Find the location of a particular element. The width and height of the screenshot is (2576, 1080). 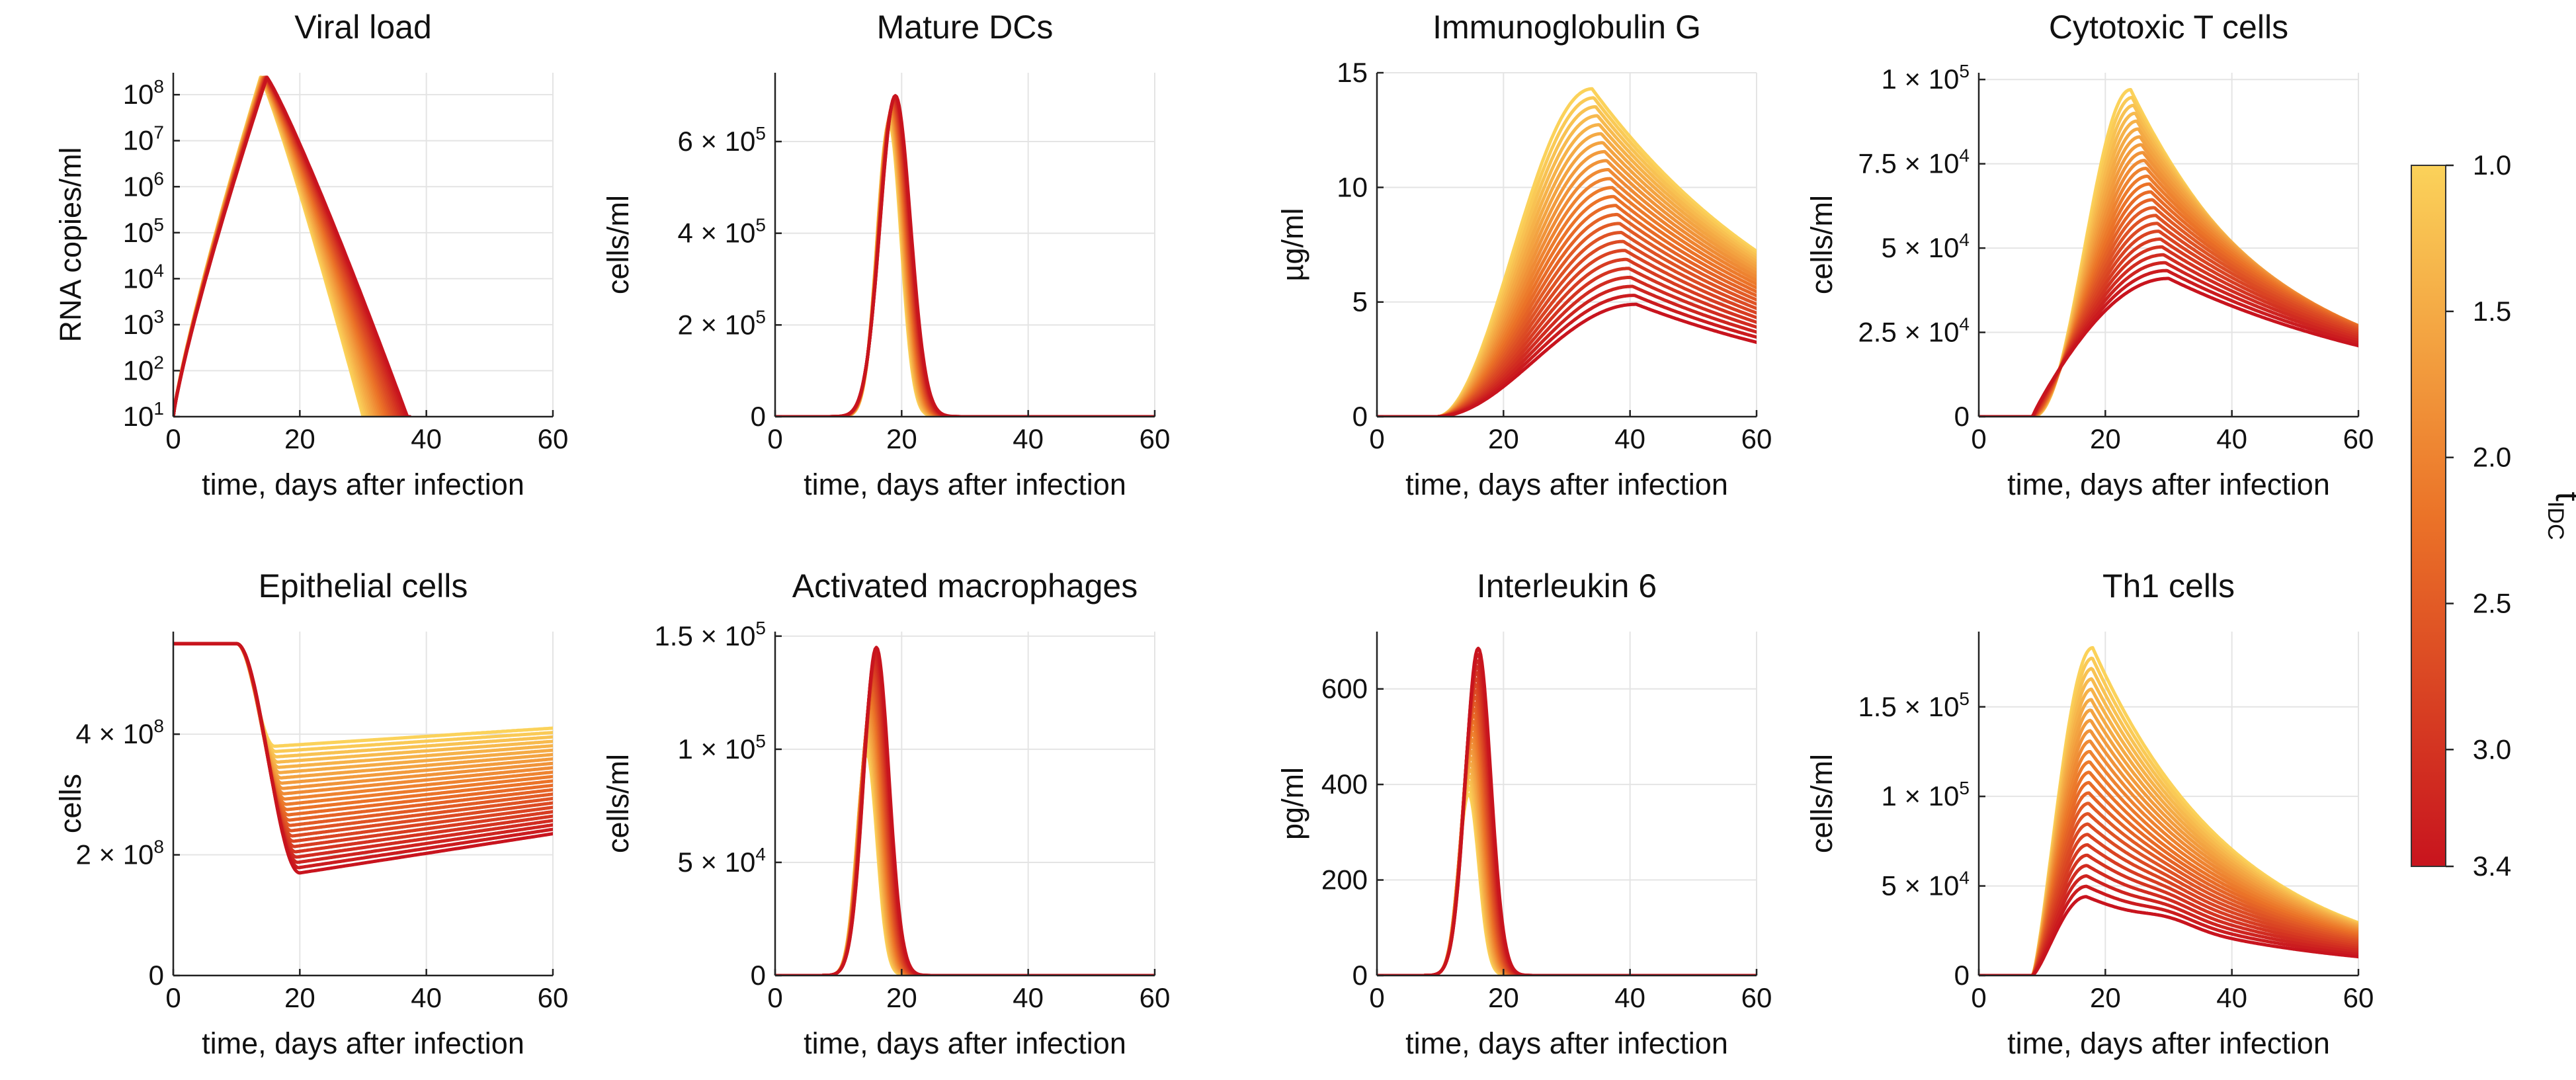

y-tick-label: 5 is located at coordinates (1360, 301).